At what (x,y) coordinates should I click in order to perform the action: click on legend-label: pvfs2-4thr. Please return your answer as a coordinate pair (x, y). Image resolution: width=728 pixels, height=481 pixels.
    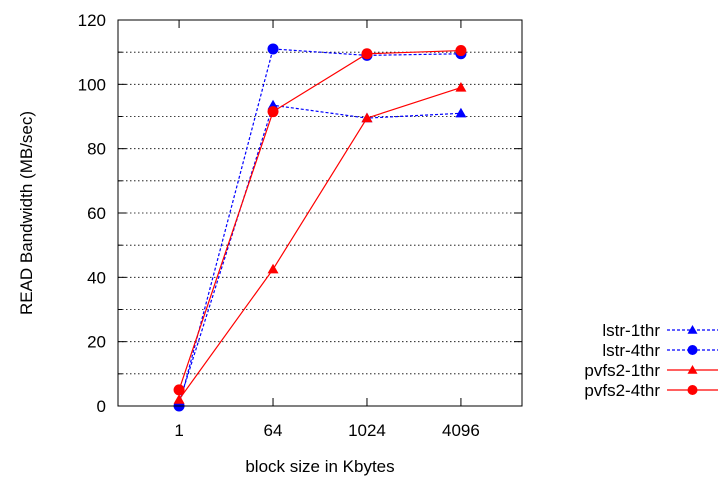
    Looking at the image, I should click on (622, 390).